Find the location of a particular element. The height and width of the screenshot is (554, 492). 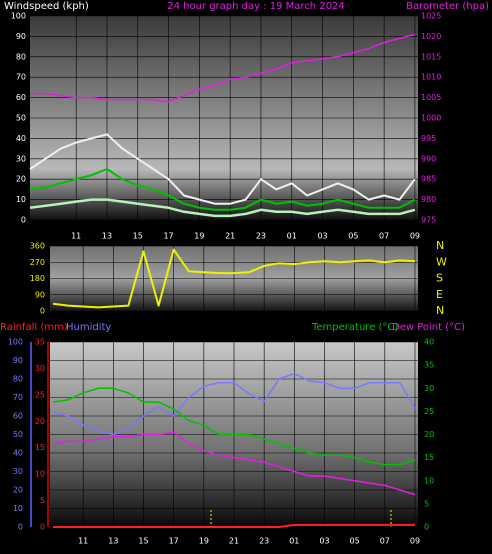

y-tick-label: S is located at coordinates (439, 278).